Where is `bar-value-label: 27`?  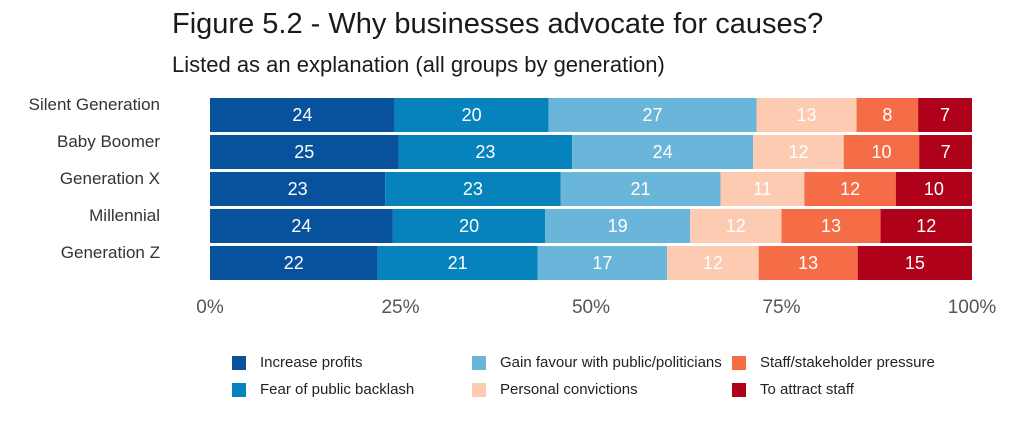
bar-value-label: 27 is located at coordinates (653, 115).